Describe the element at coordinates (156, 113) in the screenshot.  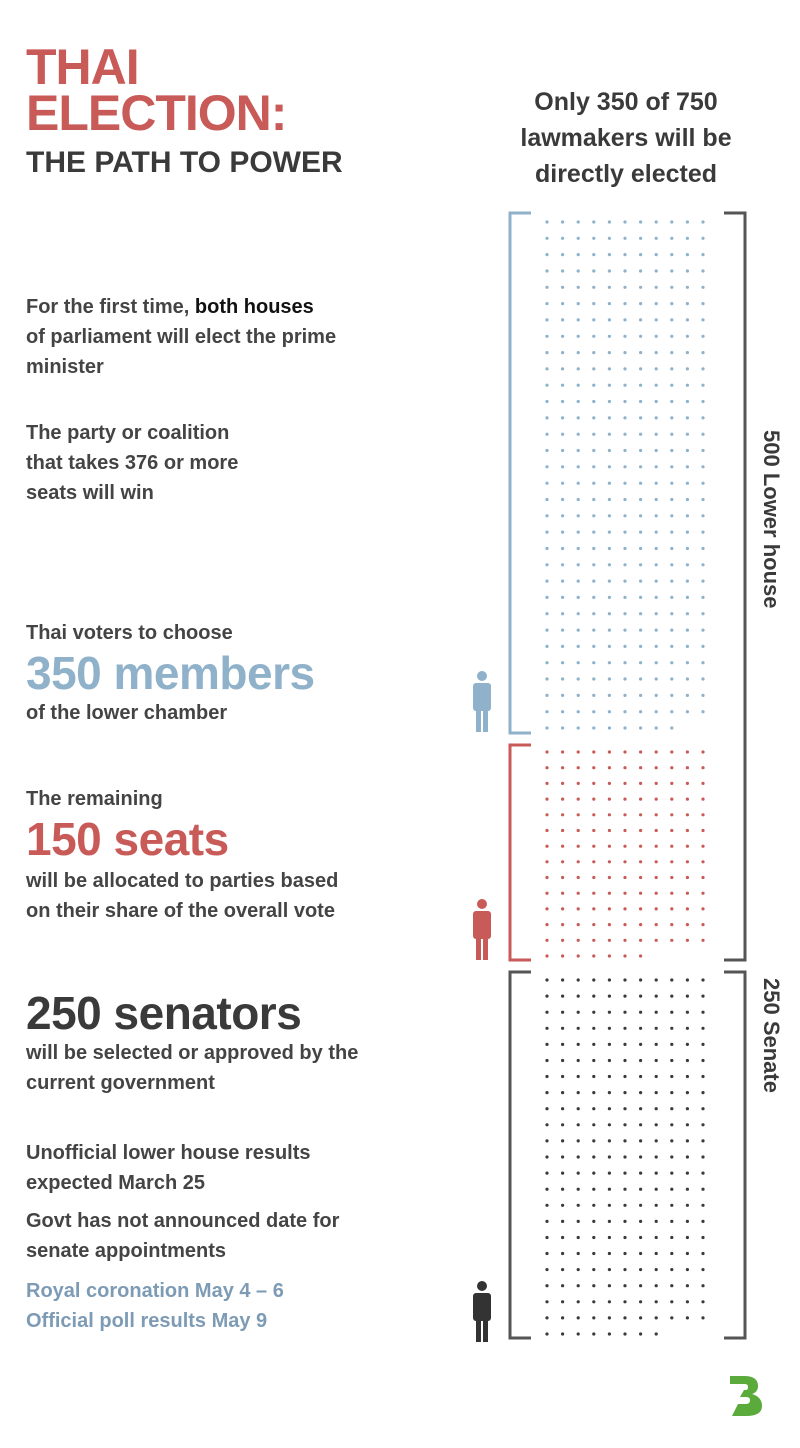
I see `title-line2: ELECTION:` at that location.